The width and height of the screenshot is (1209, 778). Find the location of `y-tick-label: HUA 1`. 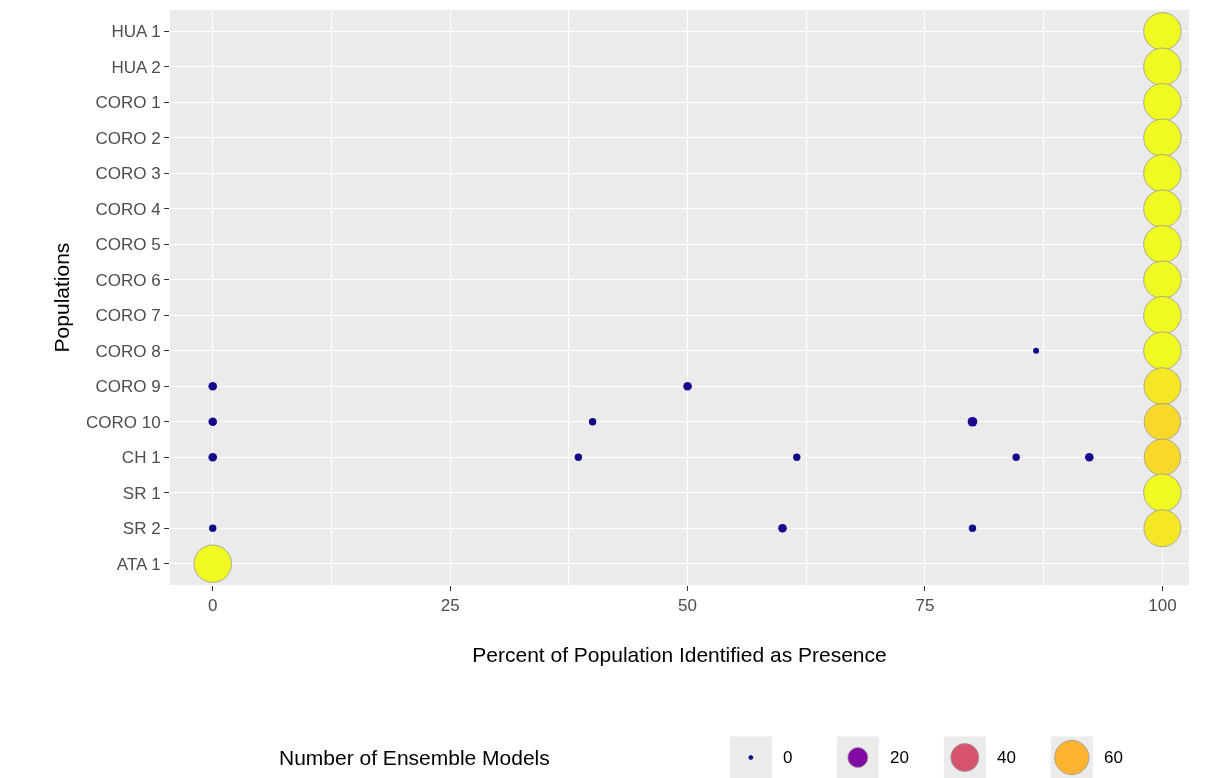

y-tick-label: HUA 1 is located at coordinates (136, 32).